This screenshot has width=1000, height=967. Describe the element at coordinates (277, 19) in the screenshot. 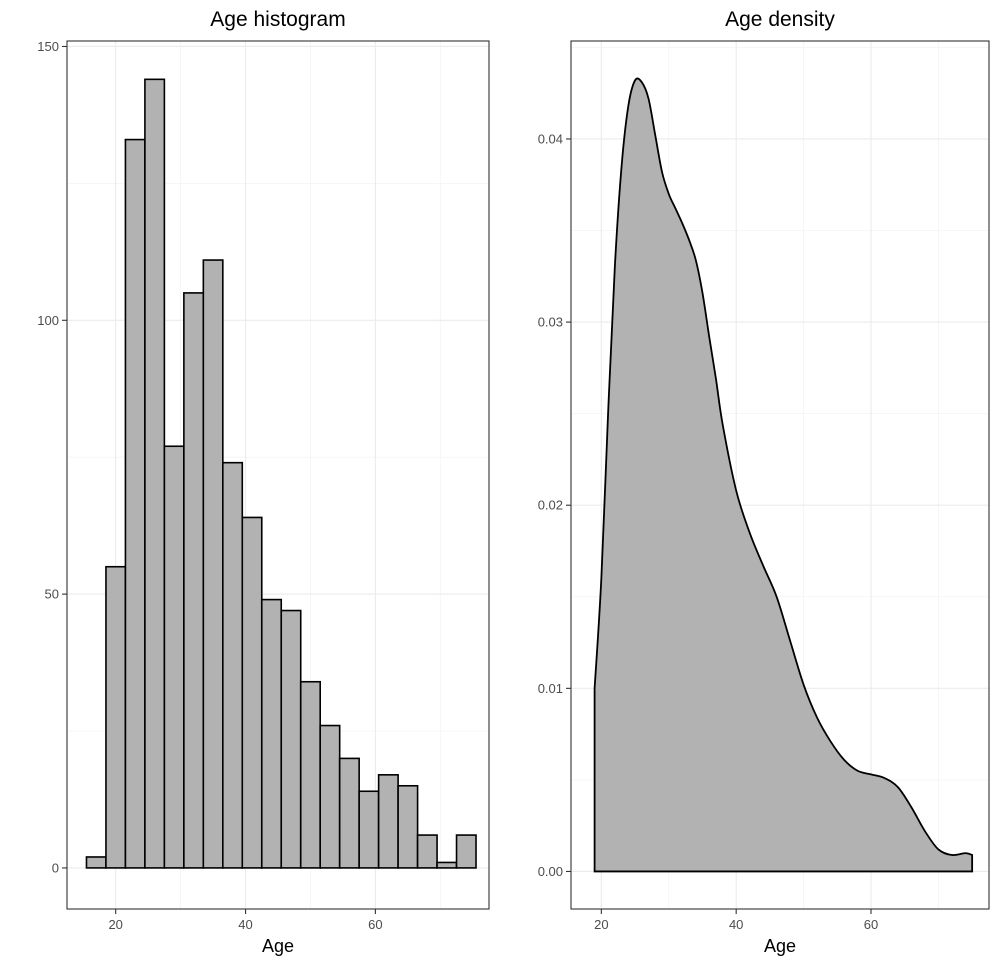

I see `histogram-title: Age histogram` at that location.